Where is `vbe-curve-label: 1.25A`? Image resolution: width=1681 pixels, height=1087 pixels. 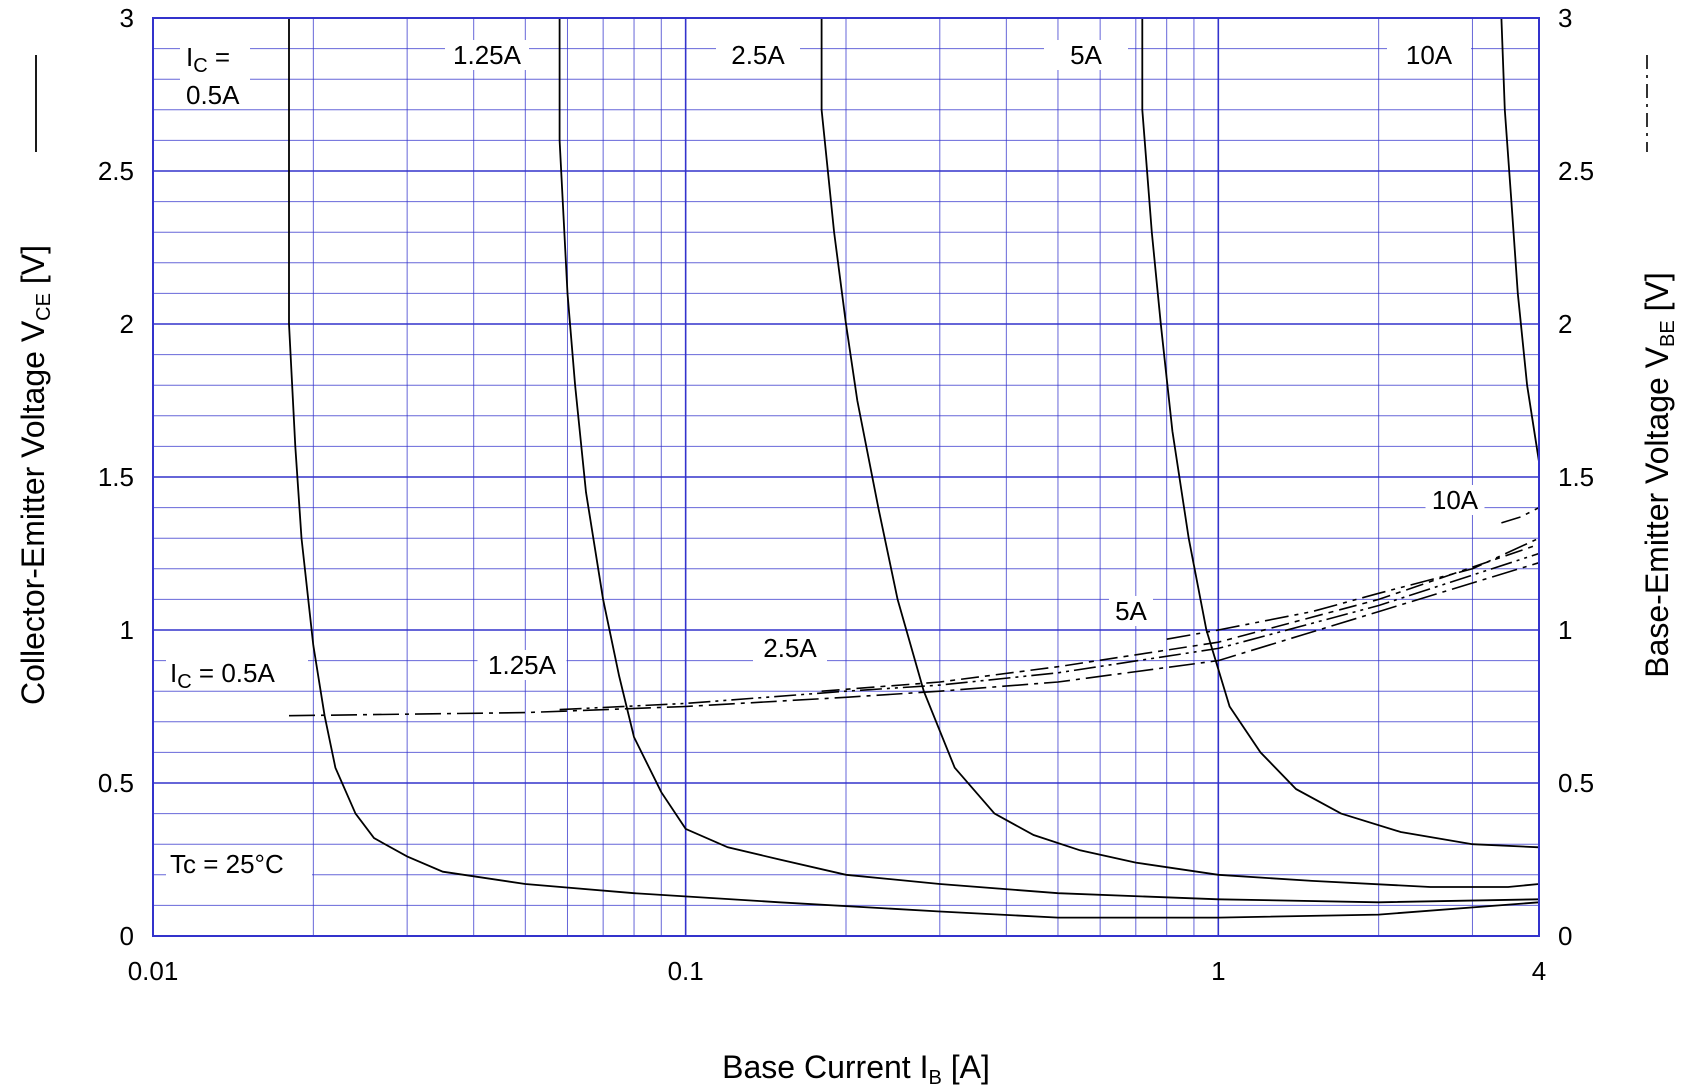
vbe-curve-label: 1.25A is located at coordinates (522, 665).